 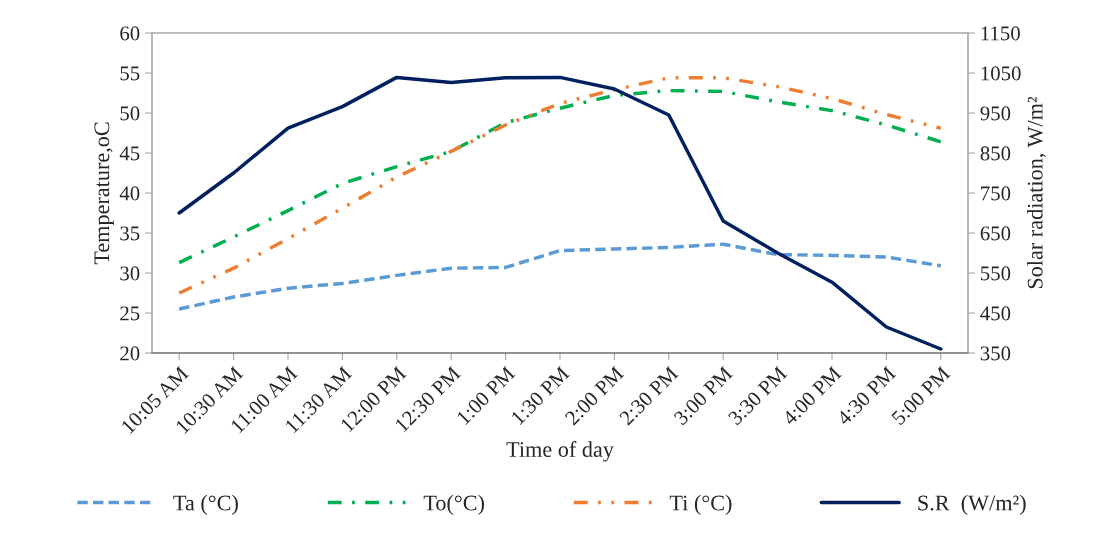 I want to click on y2-tick-label: 1050, so click(x=1001, y=73).